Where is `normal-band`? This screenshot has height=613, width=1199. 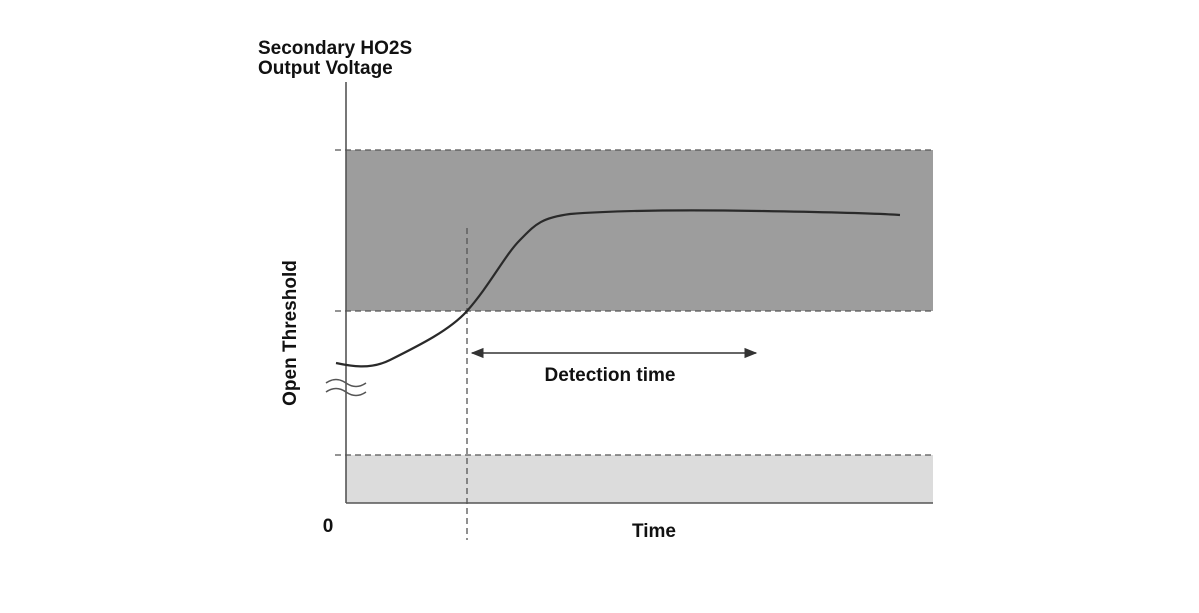 normal-band is located at coordinates (639, 230).